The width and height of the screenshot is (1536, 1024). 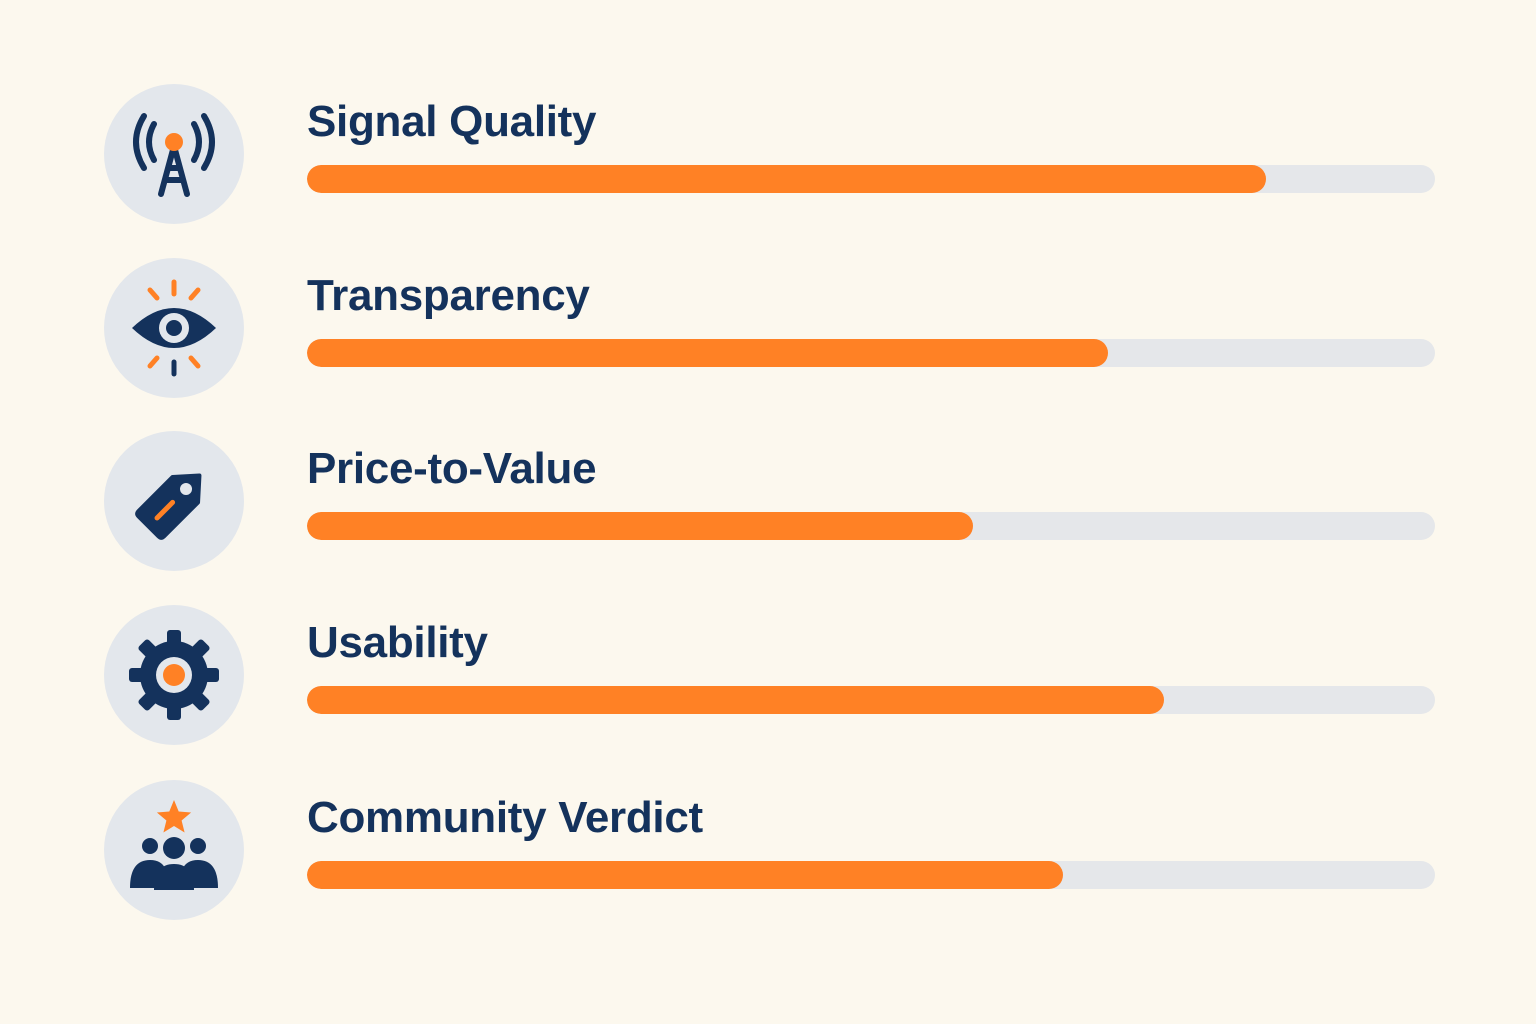 What do you see at coordinates (174, 845) in the screenshot?
I see `community-star-icon` at bounding box center [174, 845].